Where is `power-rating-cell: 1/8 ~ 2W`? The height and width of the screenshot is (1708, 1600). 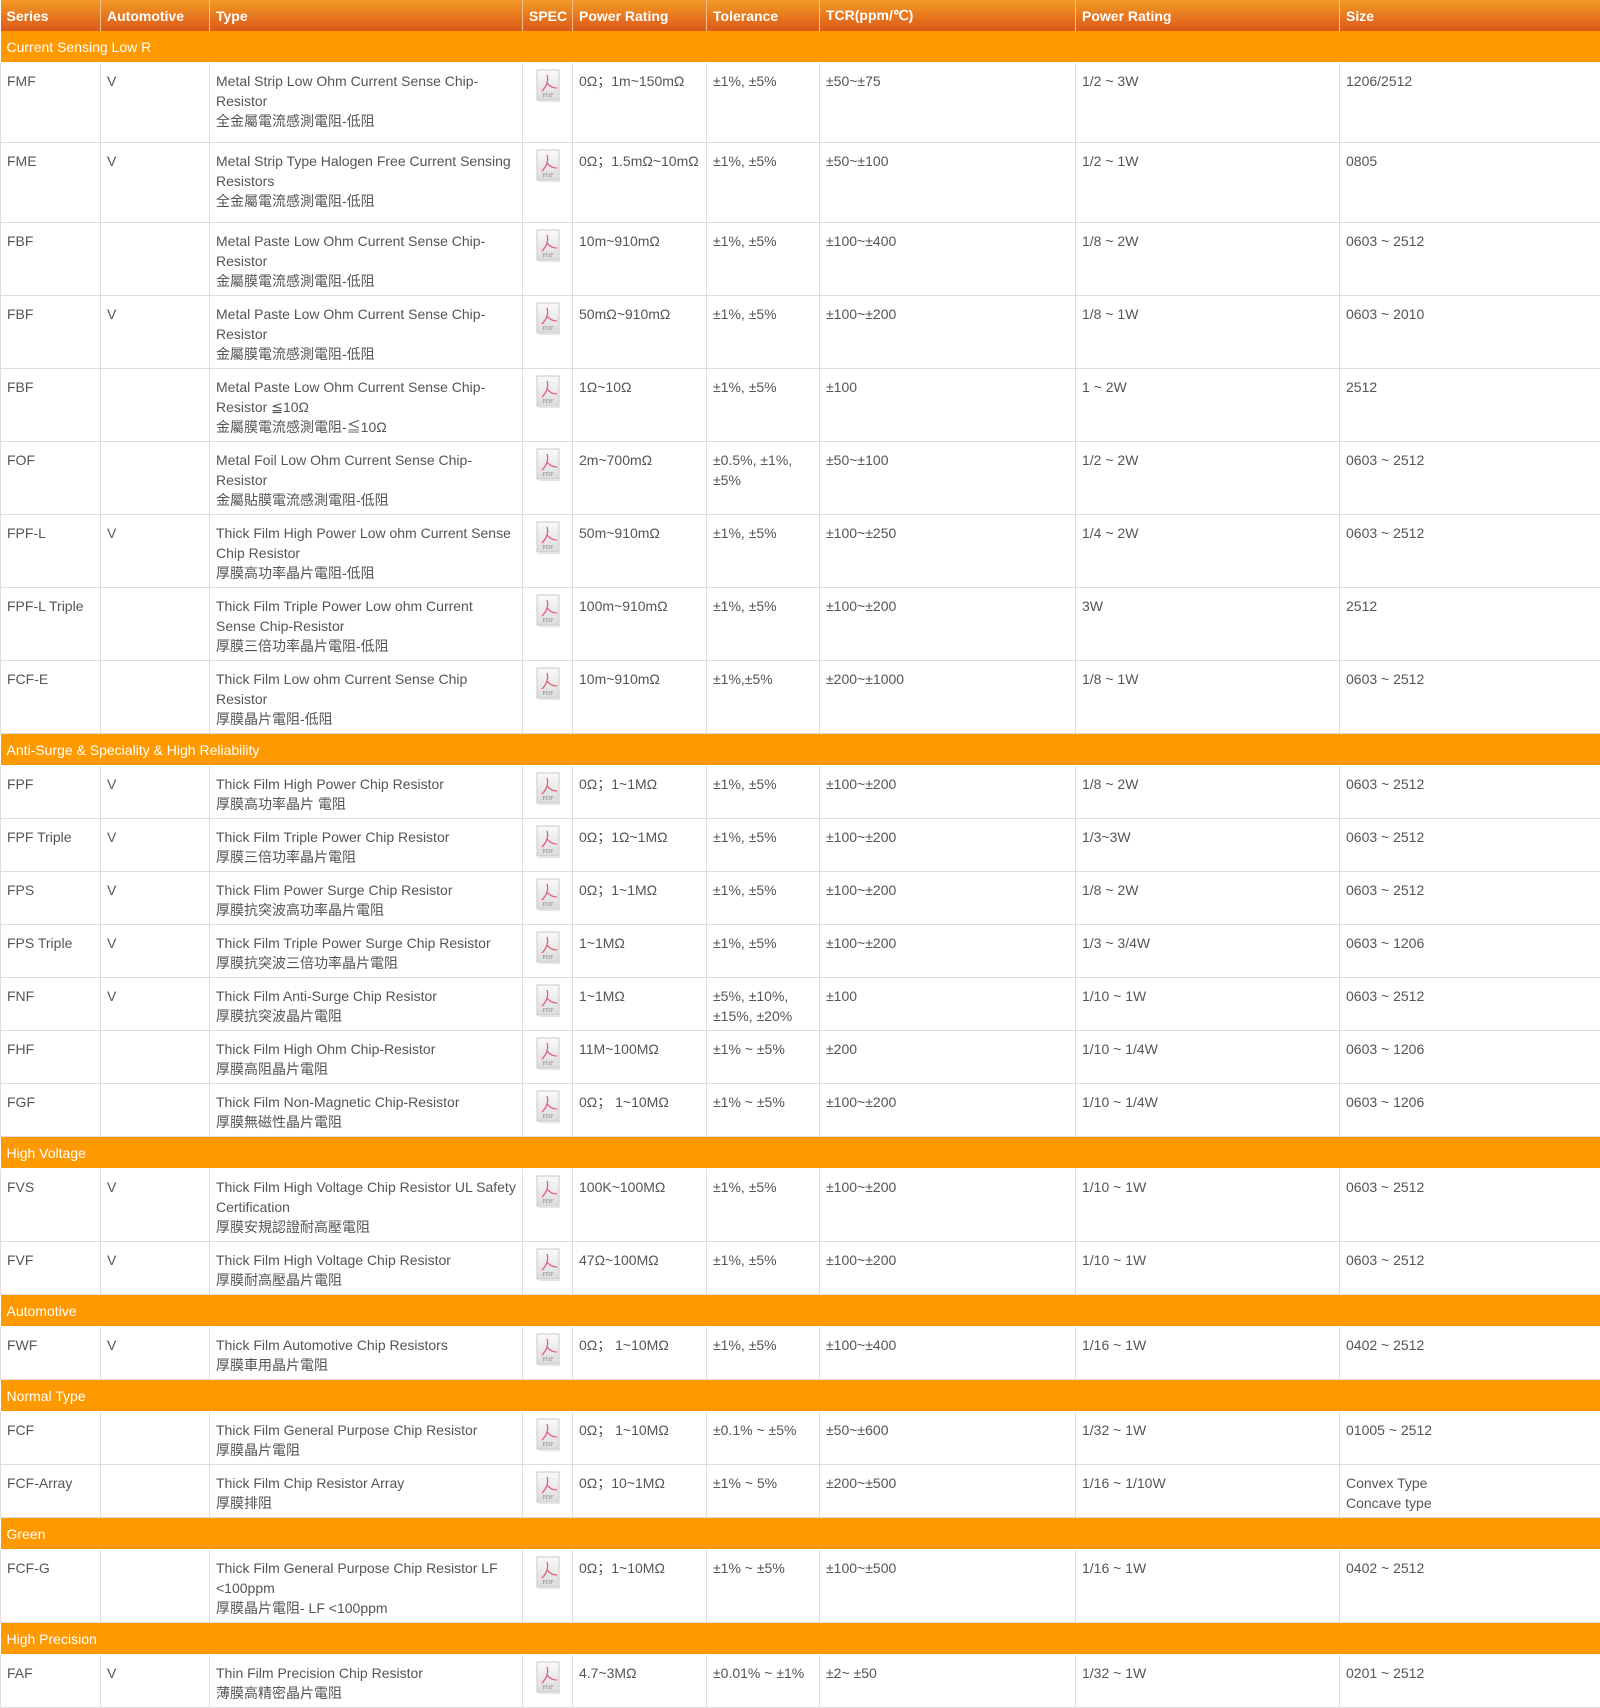 power-rating-cell: 1/8 ~ 2W is located at coordinates (1208, 898).